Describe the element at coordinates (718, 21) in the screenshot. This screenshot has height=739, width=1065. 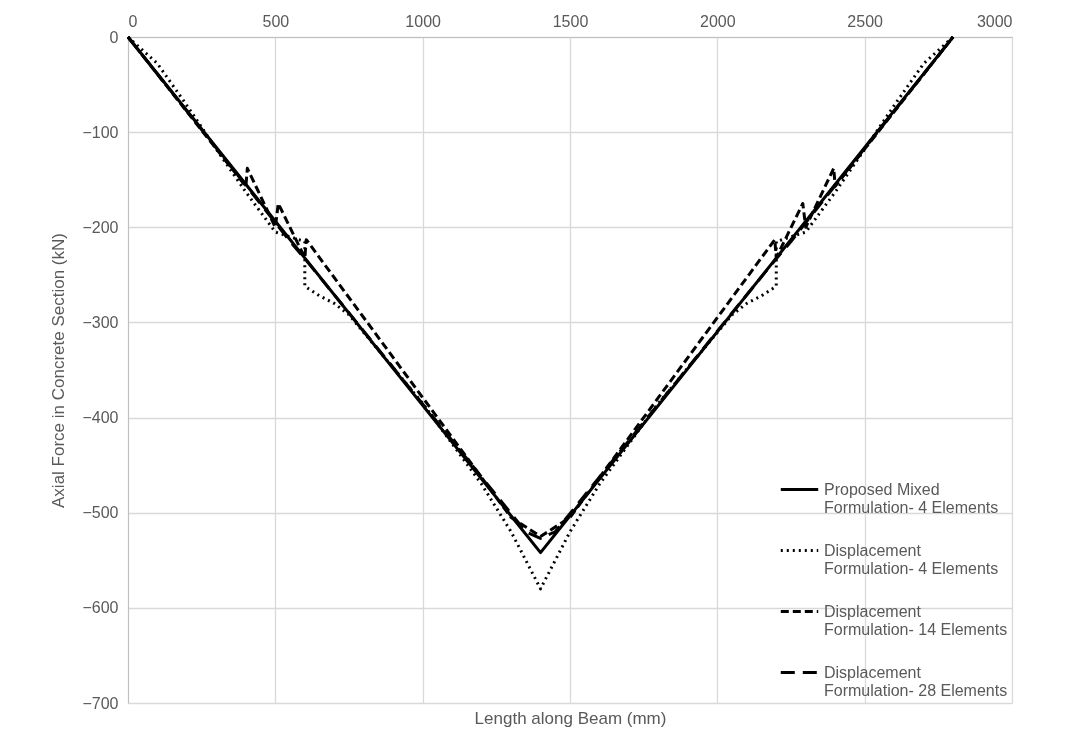
I see `x-tick-label: 2000` at that location.